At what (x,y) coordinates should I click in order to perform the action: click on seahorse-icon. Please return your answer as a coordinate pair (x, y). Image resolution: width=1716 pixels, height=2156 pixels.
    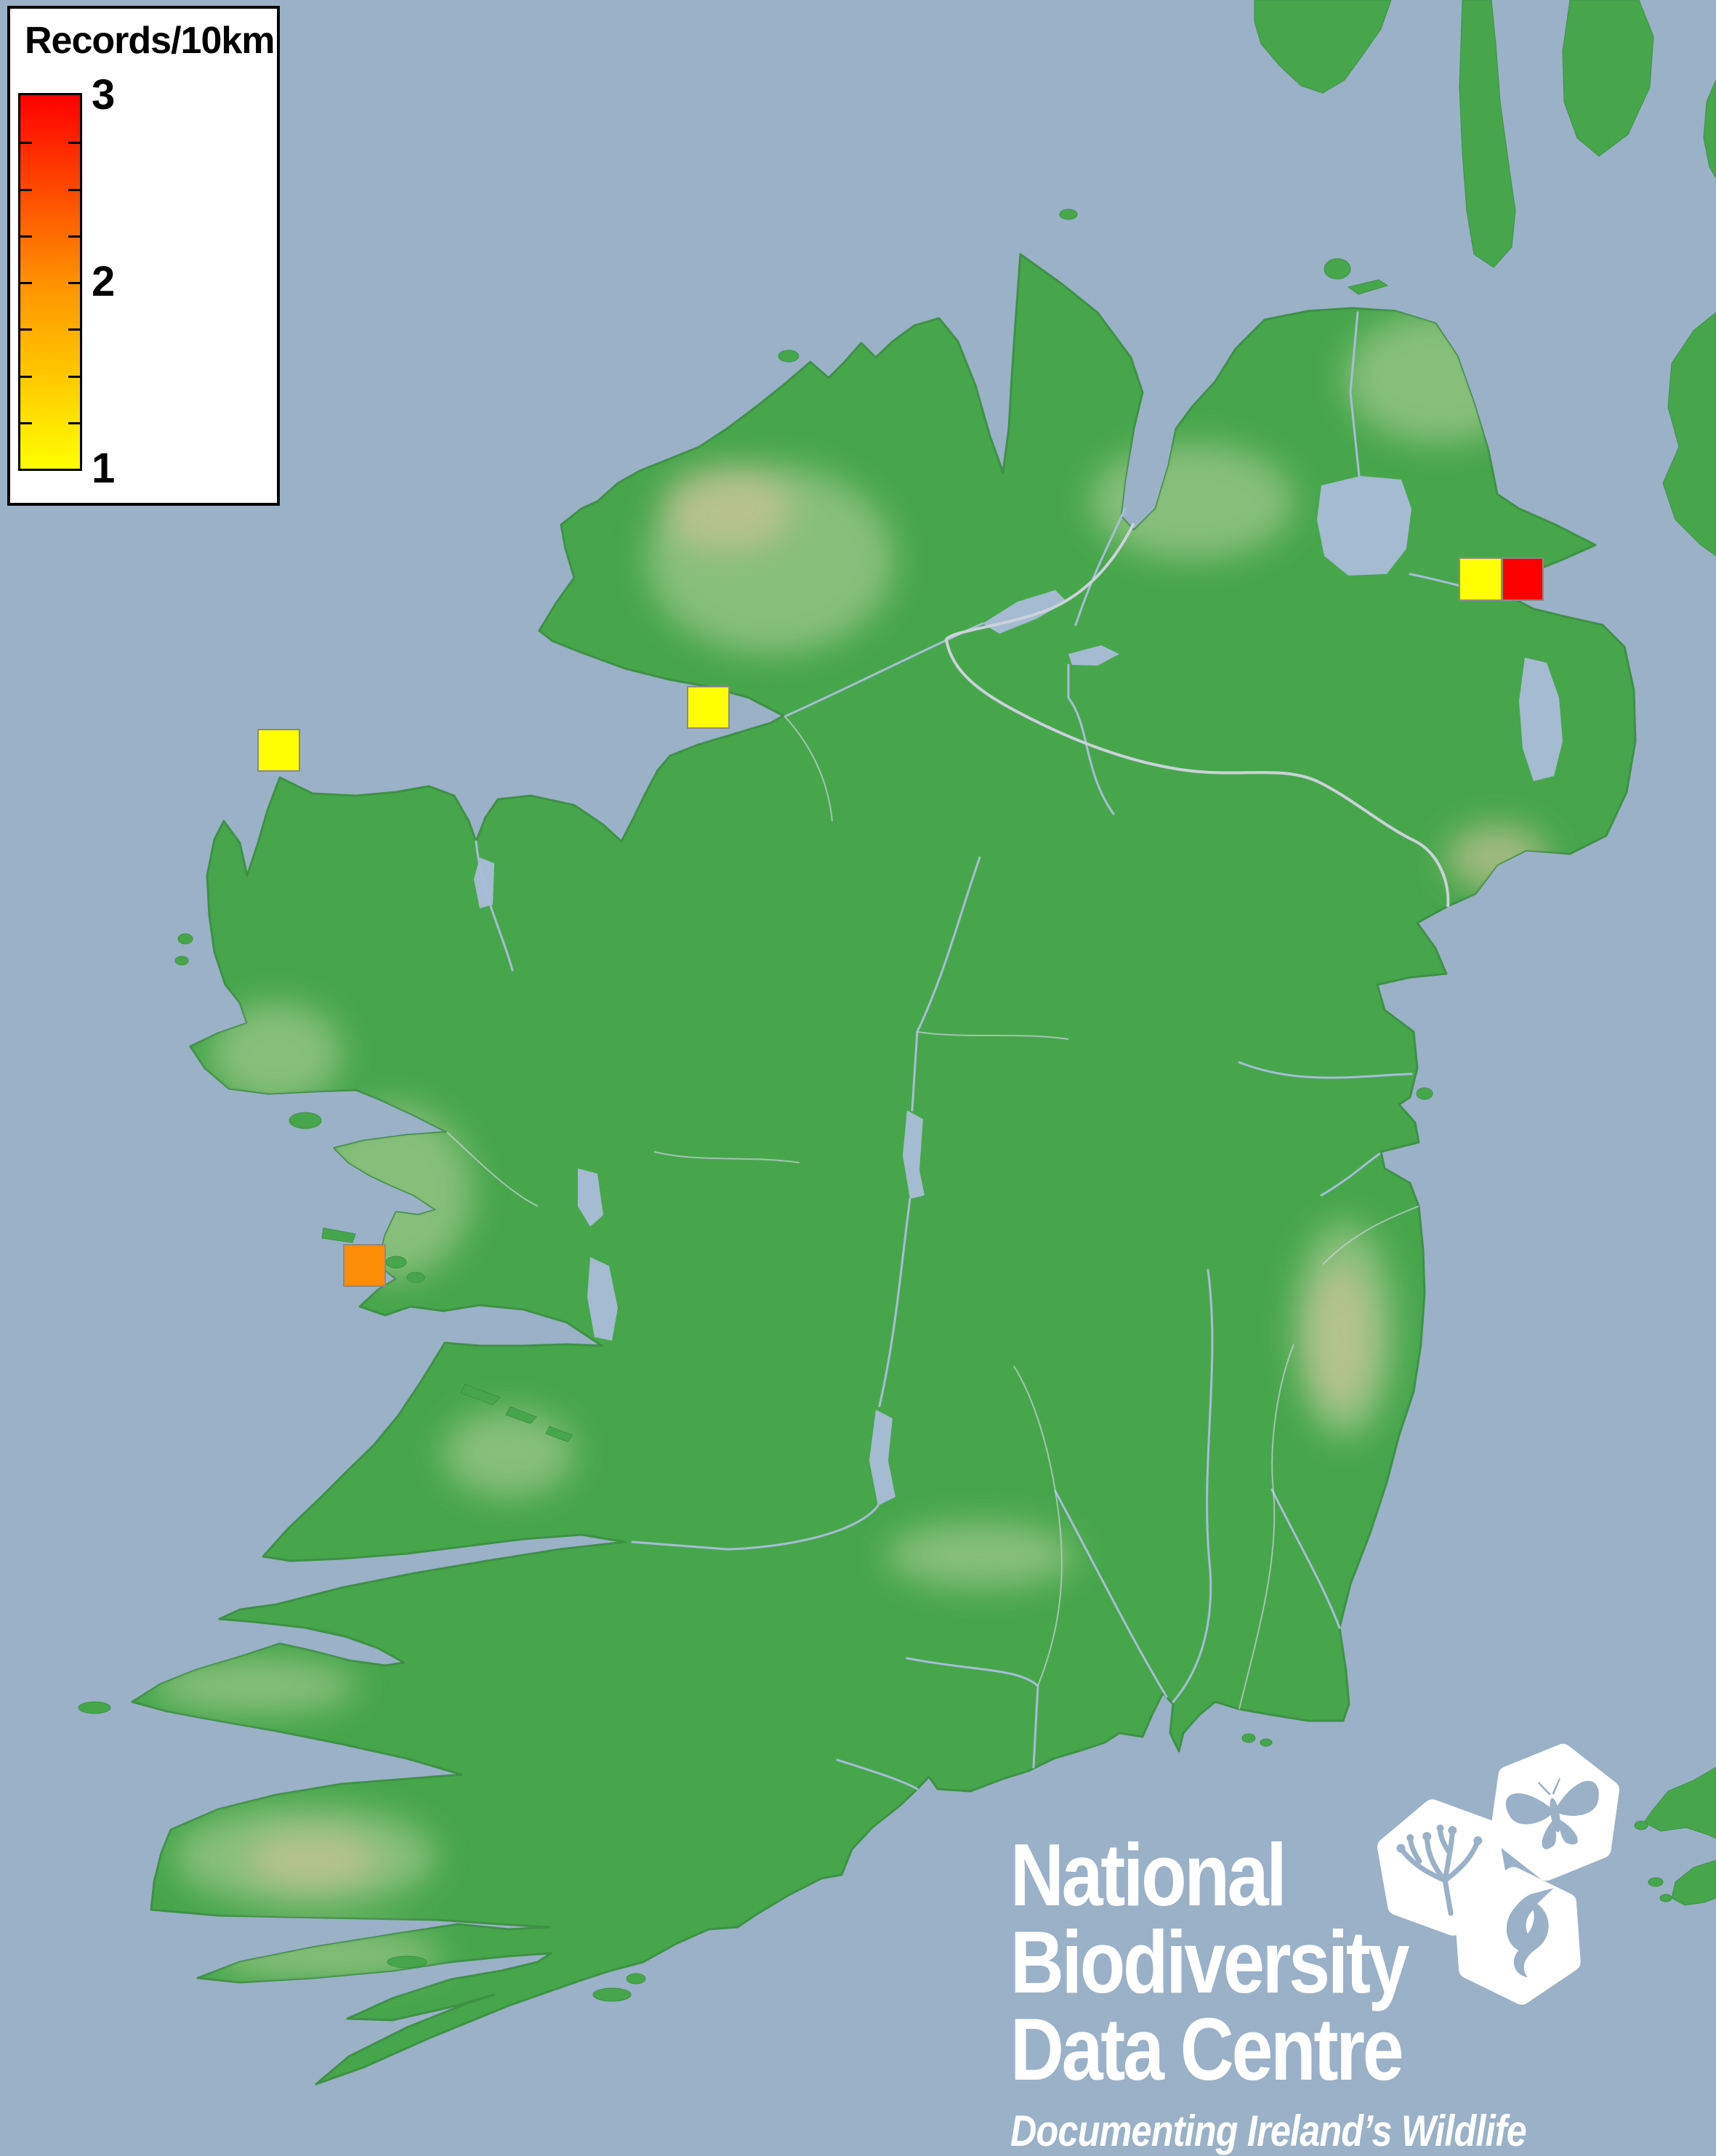
    Looking at the image, I should click on (1530, 1933).